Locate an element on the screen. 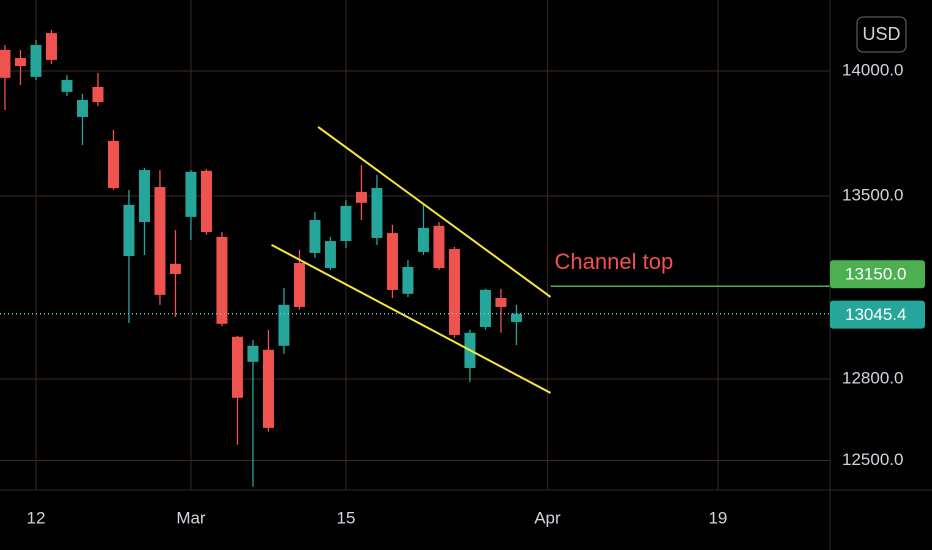 Image resolution: width=932 pixels, height=550 pixels. y-tick-label: 12800.0 is located at coordinates (872, 377).